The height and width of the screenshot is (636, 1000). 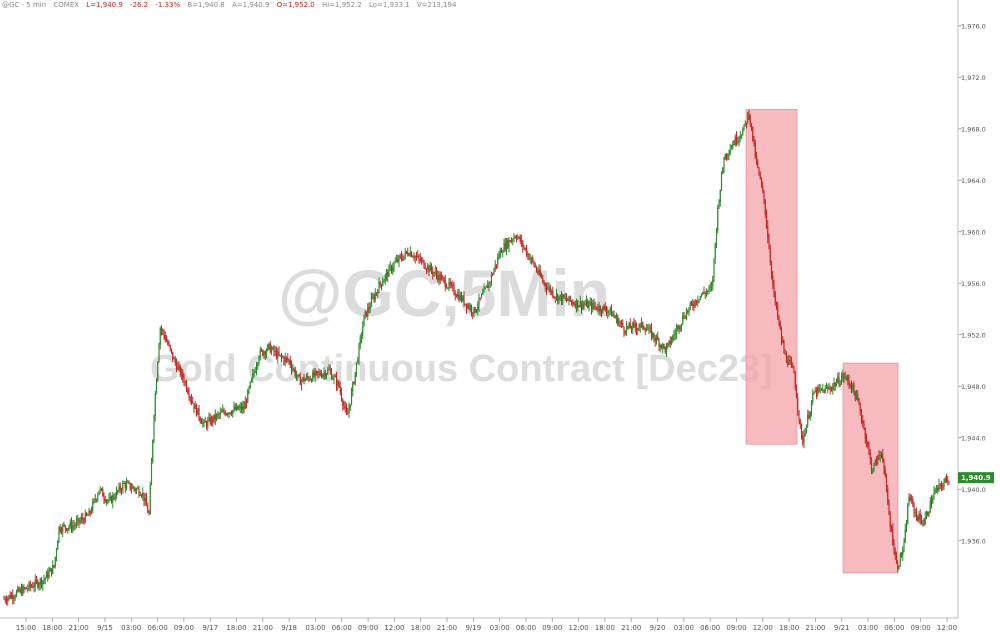 What do you see at coordinates (184, 628) in the screenshot?
I see `x-tick-label: 09:00` at bounding box center [184, 628].